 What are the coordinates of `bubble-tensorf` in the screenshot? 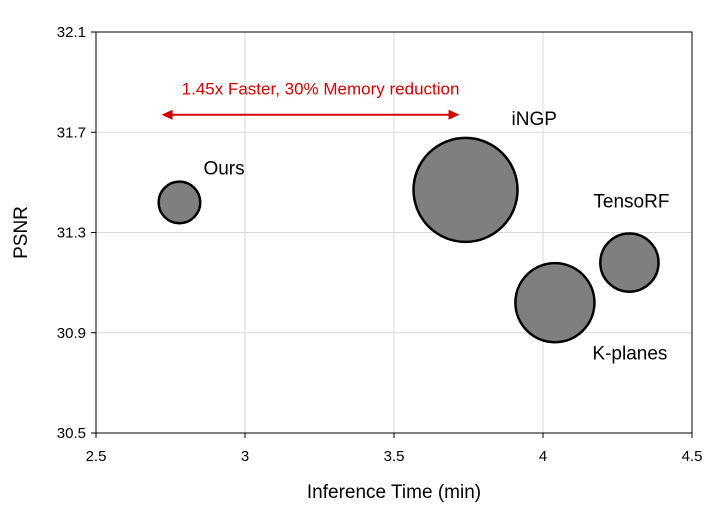 It's located at (629, 262).